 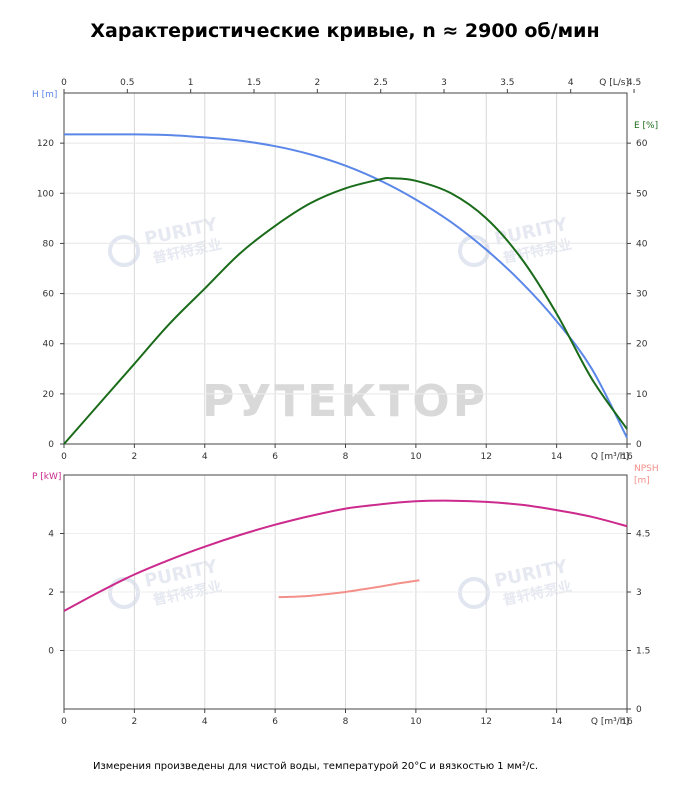 What do you see at coordinates (44, 95) in the screenshot?
I see `y-left-axis-label: H [m]` at bounding box center [44, 95].